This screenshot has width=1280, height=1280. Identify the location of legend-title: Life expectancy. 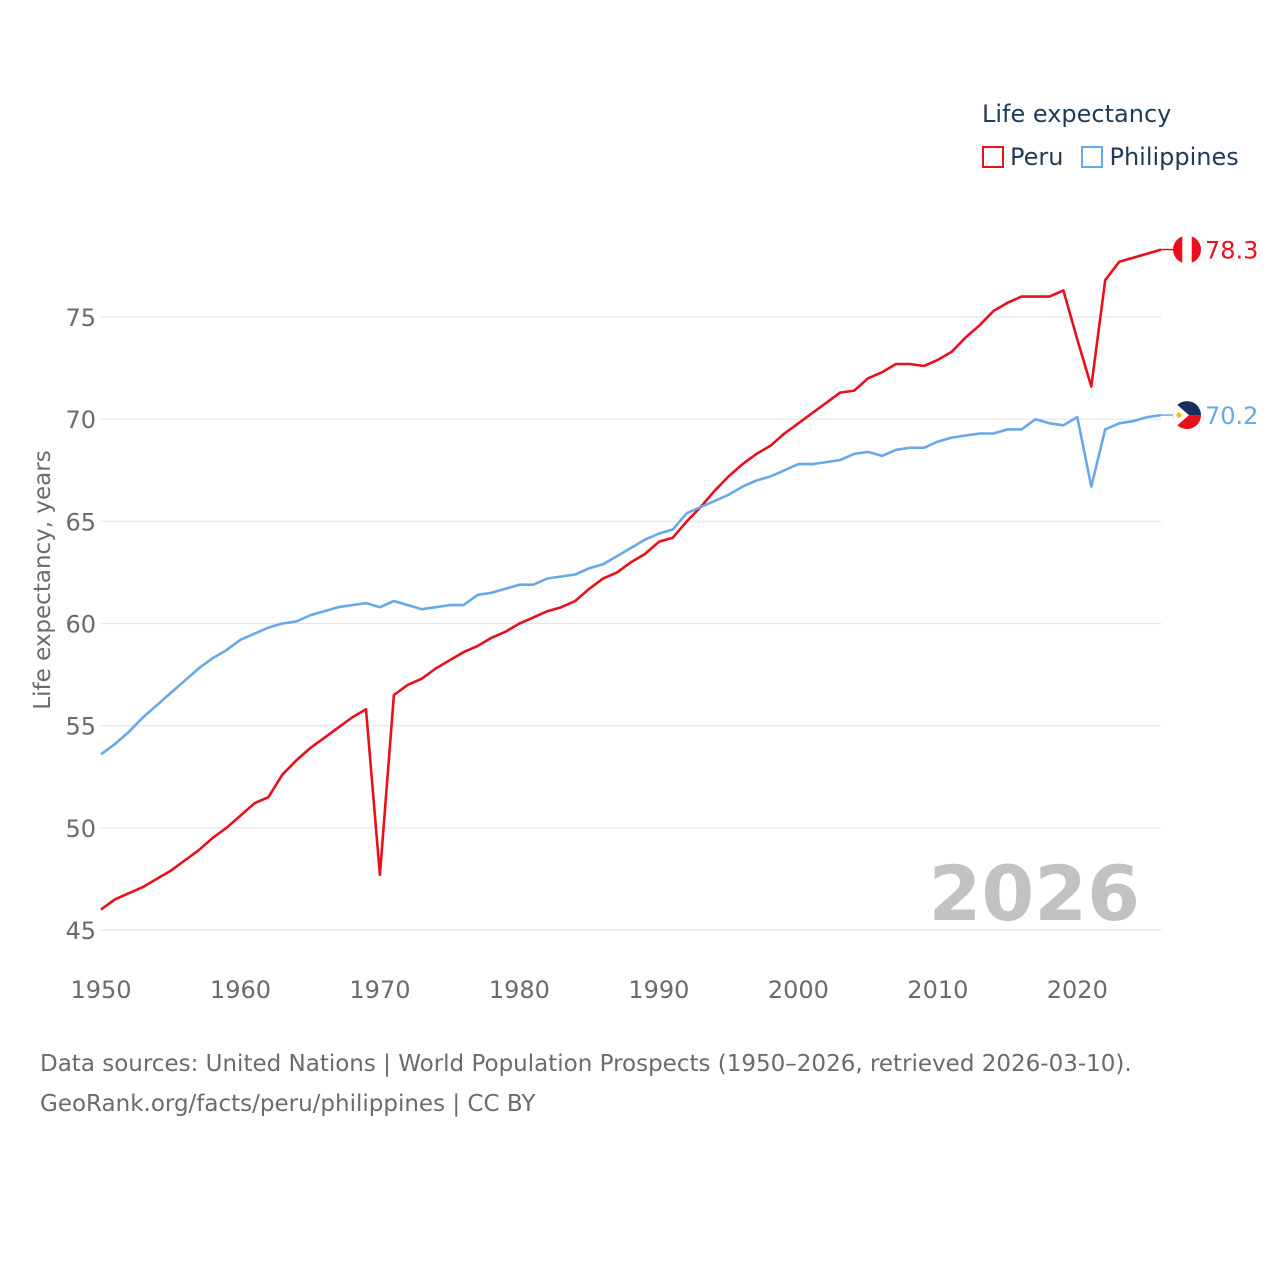
(1077, 114).